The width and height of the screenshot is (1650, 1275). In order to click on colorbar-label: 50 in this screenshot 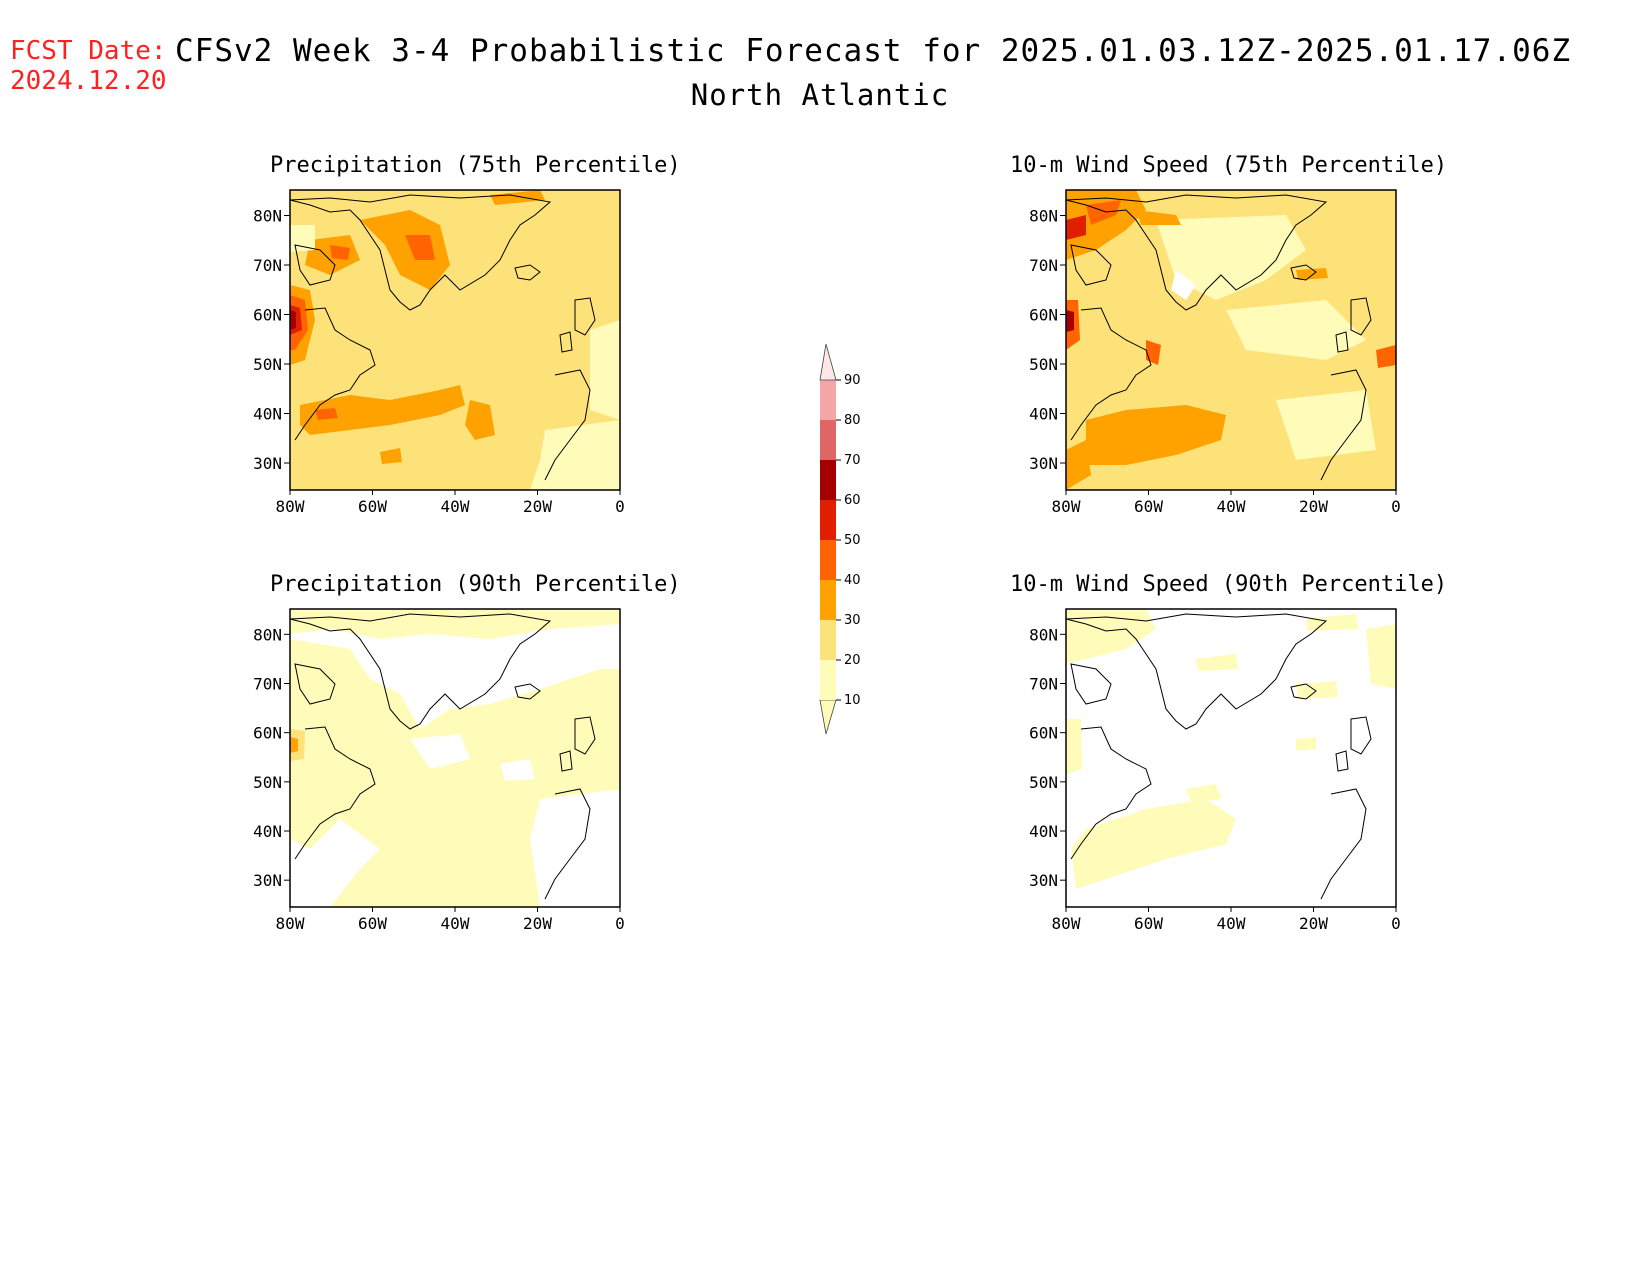, I will do `click(852, 540)`.